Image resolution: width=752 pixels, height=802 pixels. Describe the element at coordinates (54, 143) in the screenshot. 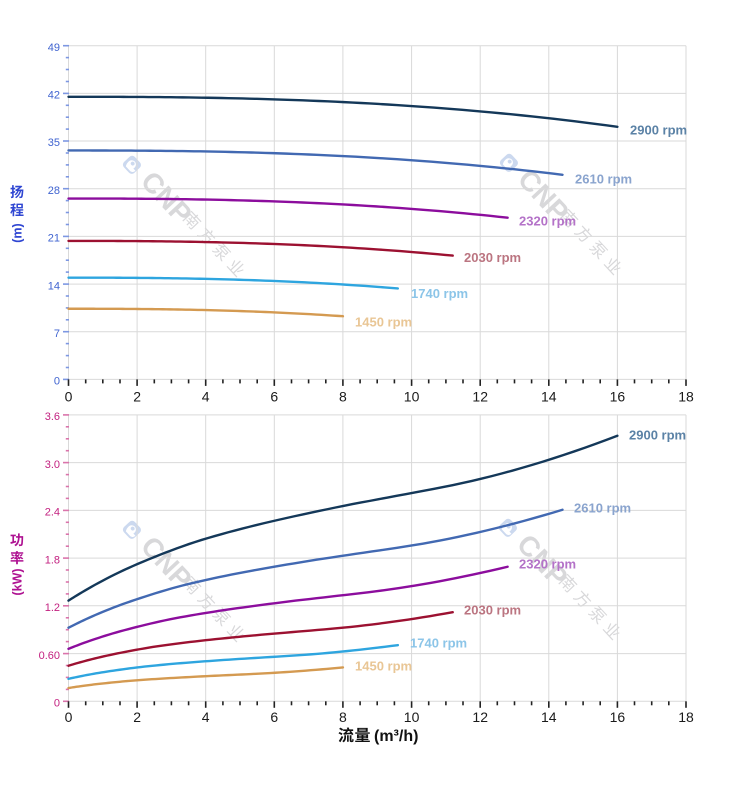

I see `svg-text: 35` at that location.